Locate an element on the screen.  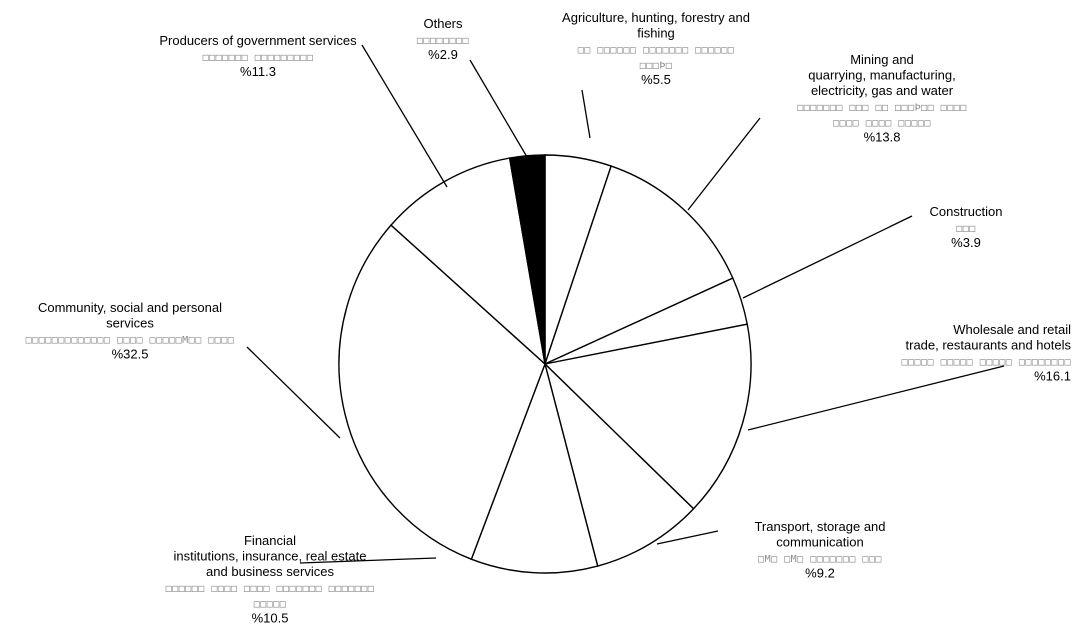
slice-label-line: Financial is located at coordinates (270, 540).